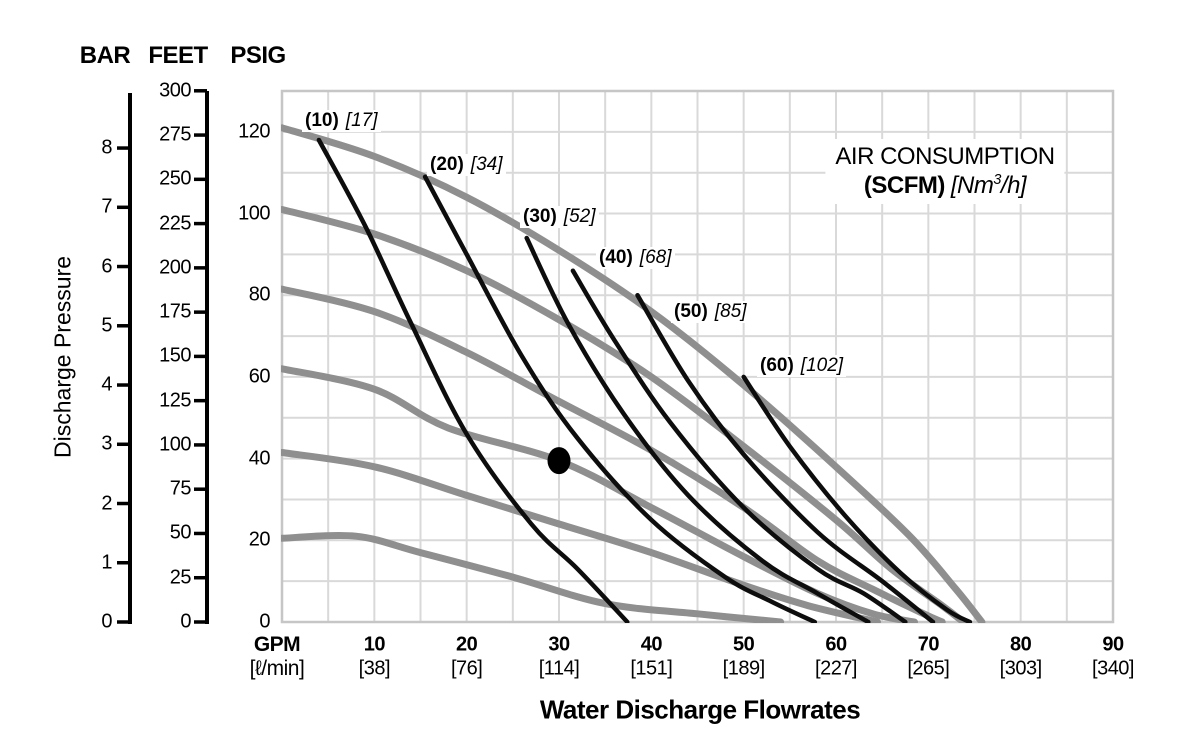 This screenshot has width=1200, height=755. What do you see at coordinates (106, 147) in the screenshot?
I see `bar-tick-label: 8` at bounding box center [106, 147].